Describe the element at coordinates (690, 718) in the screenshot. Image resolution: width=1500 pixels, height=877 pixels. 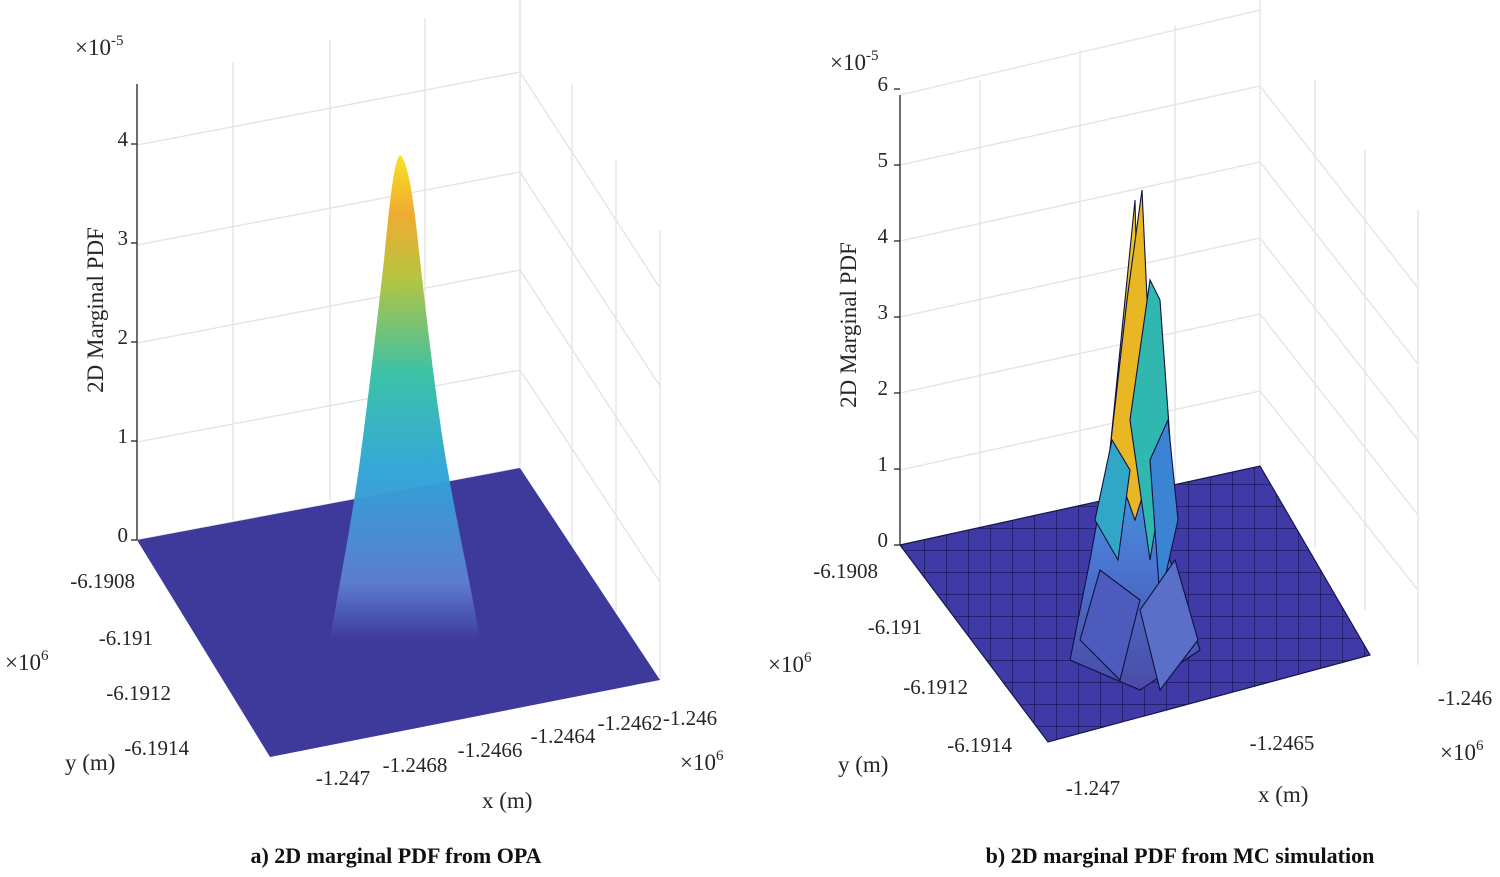
I see `panel-a-x-tick: -1.246` at that location.